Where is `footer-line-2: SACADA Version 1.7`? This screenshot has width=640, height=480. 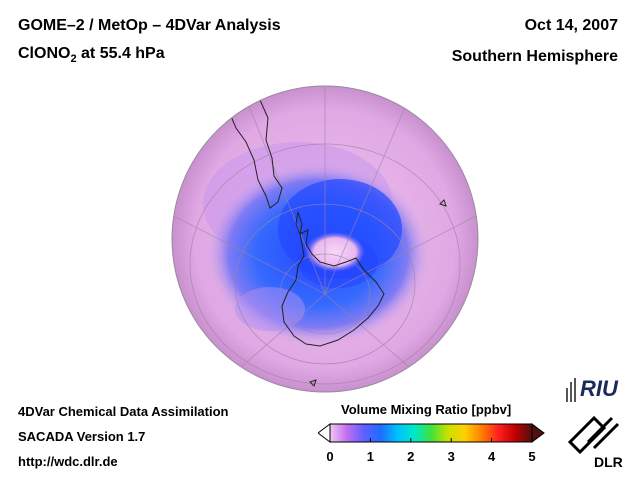
footer-line-2: SACADA Version 1.7 is located at coordinates (82, 436).